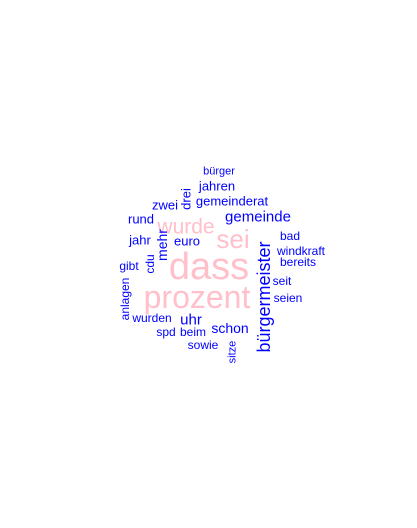  What do you see at coordinates (152, 318) in the screenshot?
I see `word-wurden: wurden` at bounding box center [152, 318].